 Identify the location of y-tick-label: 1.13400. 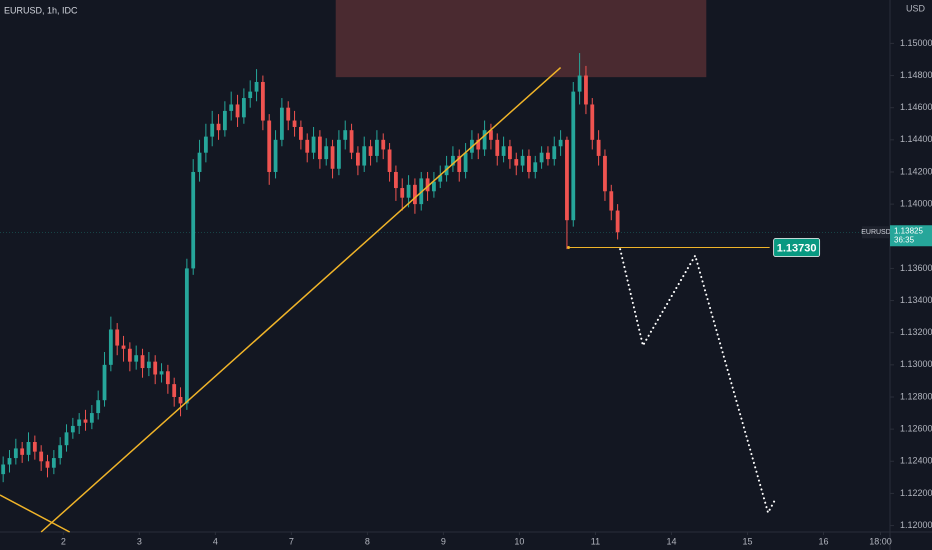
(916, 300).